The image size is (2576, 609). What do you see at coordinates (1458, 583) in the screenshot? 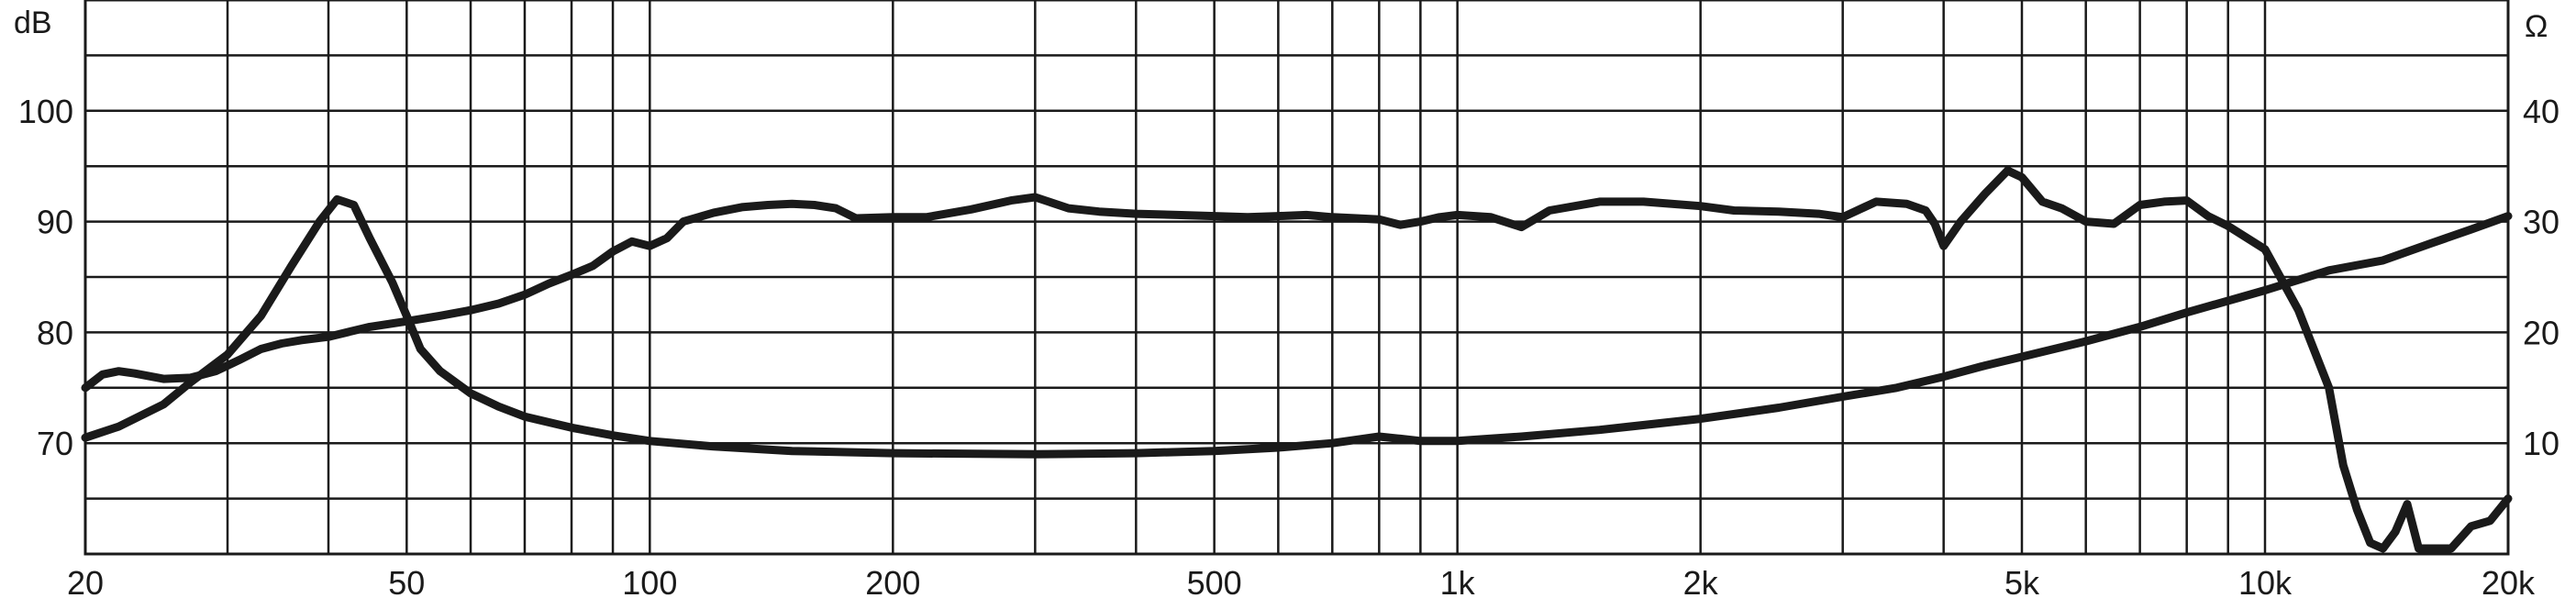
I see `x-tick-label: 1k` at bounding box center [1458, 583].